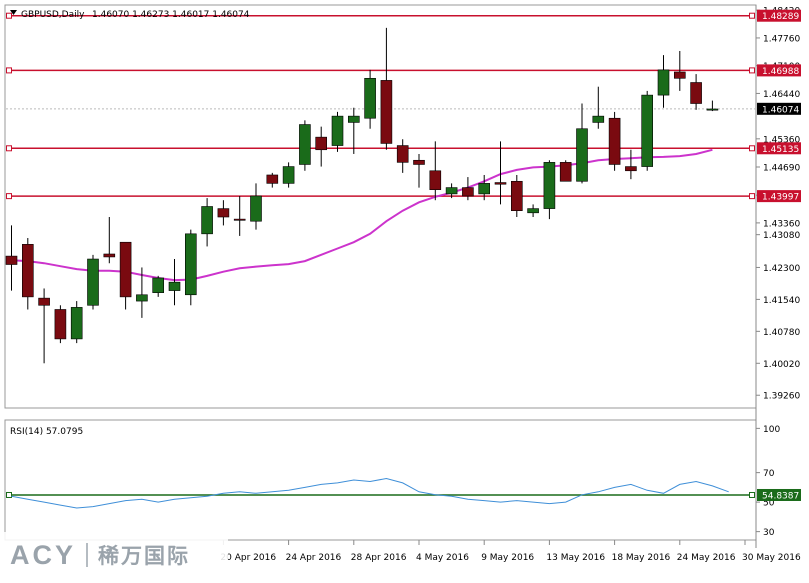  Describe the element at coordinates (779, 108) in the screenshot. I see `current-price-badge` at that location.